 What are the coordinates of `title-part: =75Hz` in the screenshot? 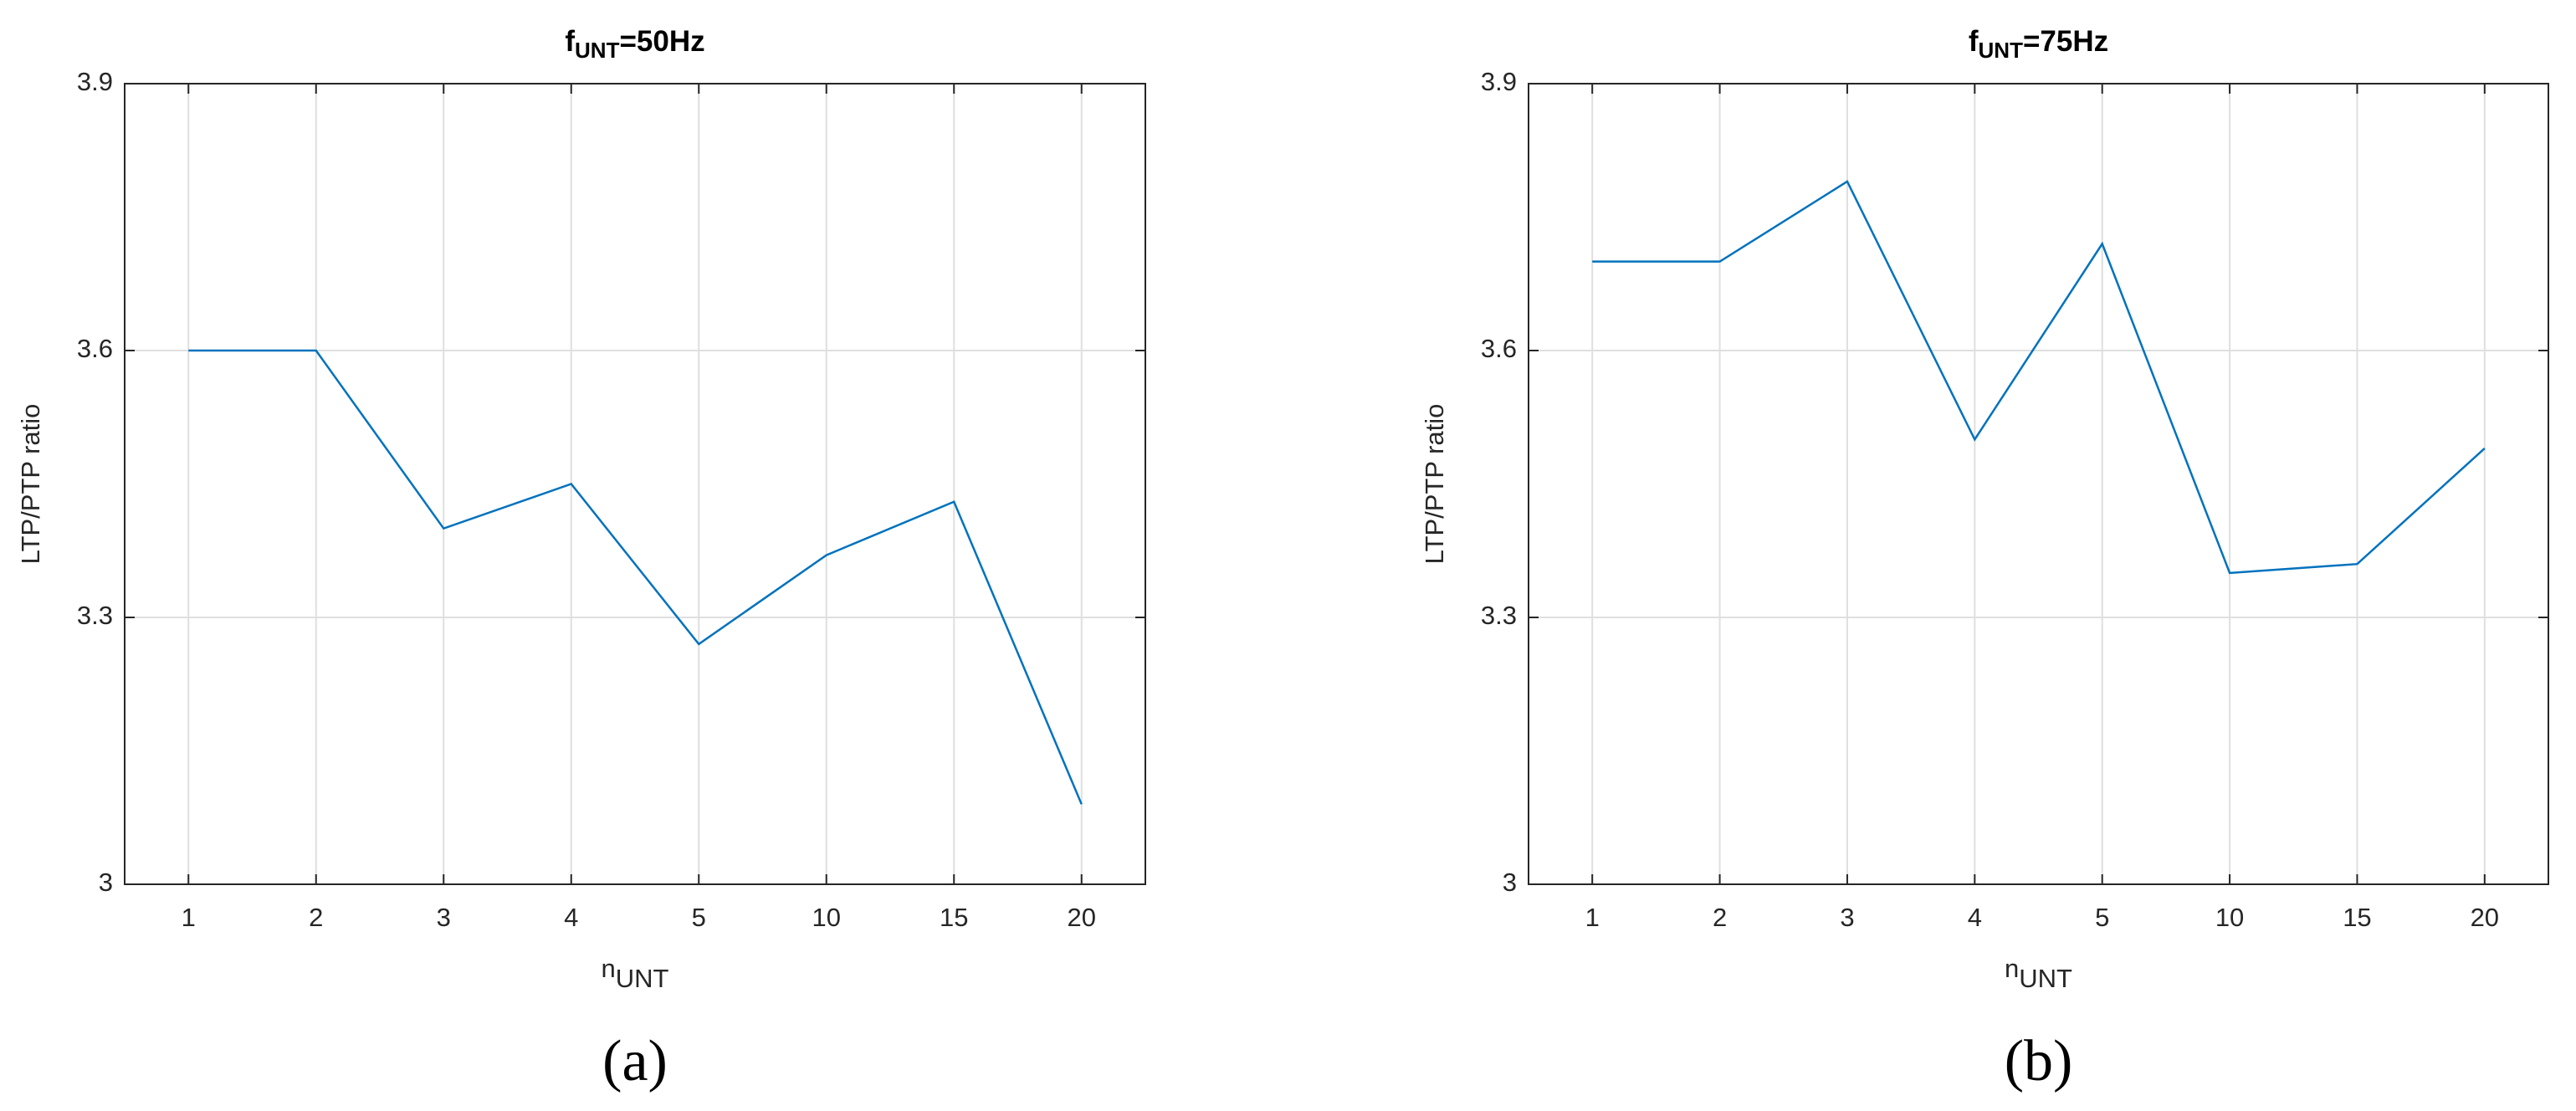 It's located at (2066, 41).